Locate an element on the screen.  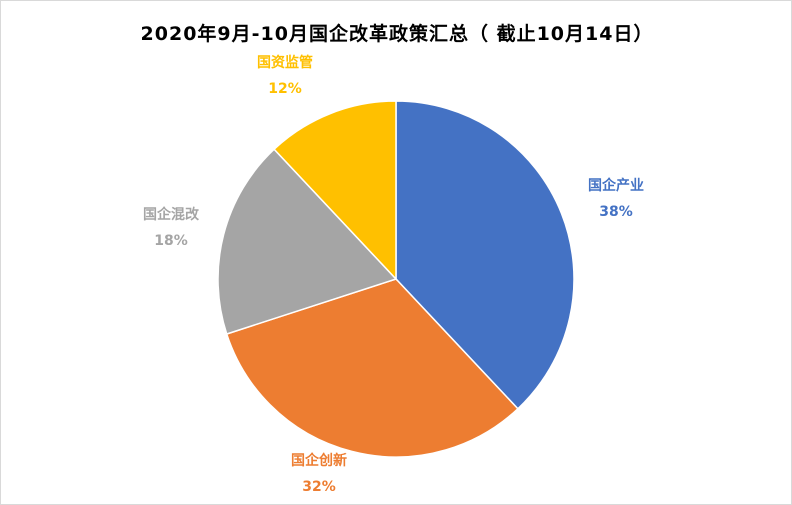
slice-label-supervision: 国资监管 12% is located at coordinates (285, 76).